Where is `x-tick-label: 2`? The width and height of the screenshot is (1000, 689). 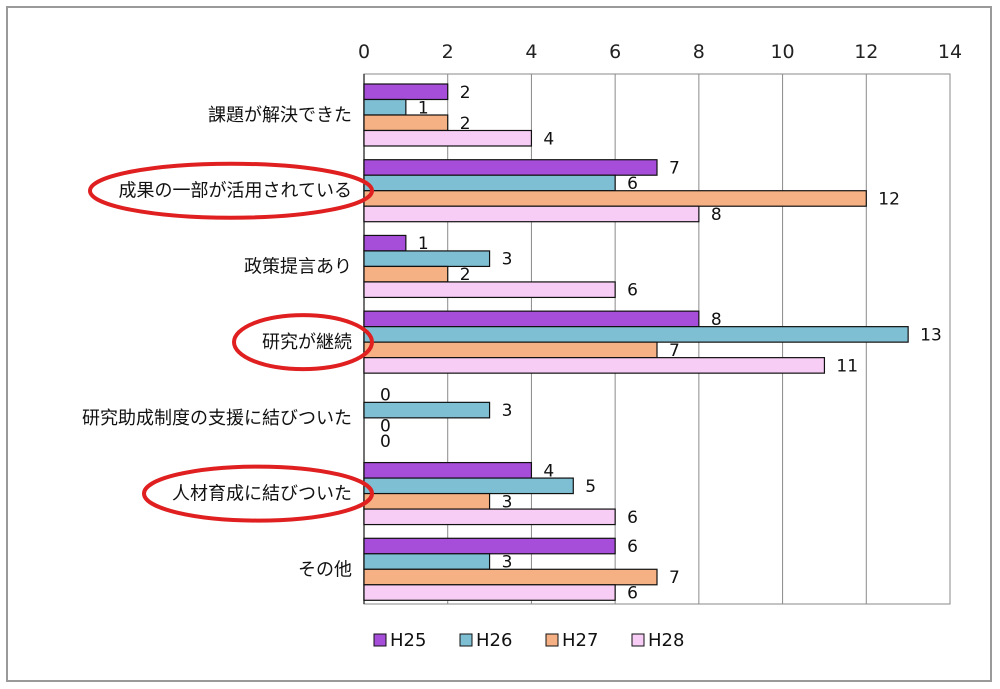
x-tick-label: 2 is located at coordinates (448, 52).